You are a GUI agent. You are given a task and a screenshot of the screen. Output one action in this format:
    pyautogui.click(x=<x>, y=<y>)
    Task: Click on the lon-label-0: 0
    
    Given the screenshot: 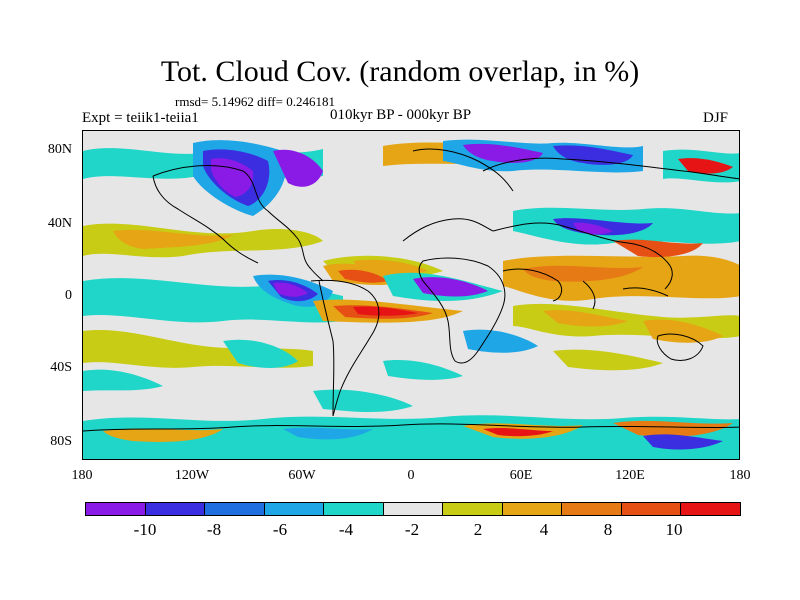 What is the action you would take?
    pyautogui.click(x=411, y=475)
    